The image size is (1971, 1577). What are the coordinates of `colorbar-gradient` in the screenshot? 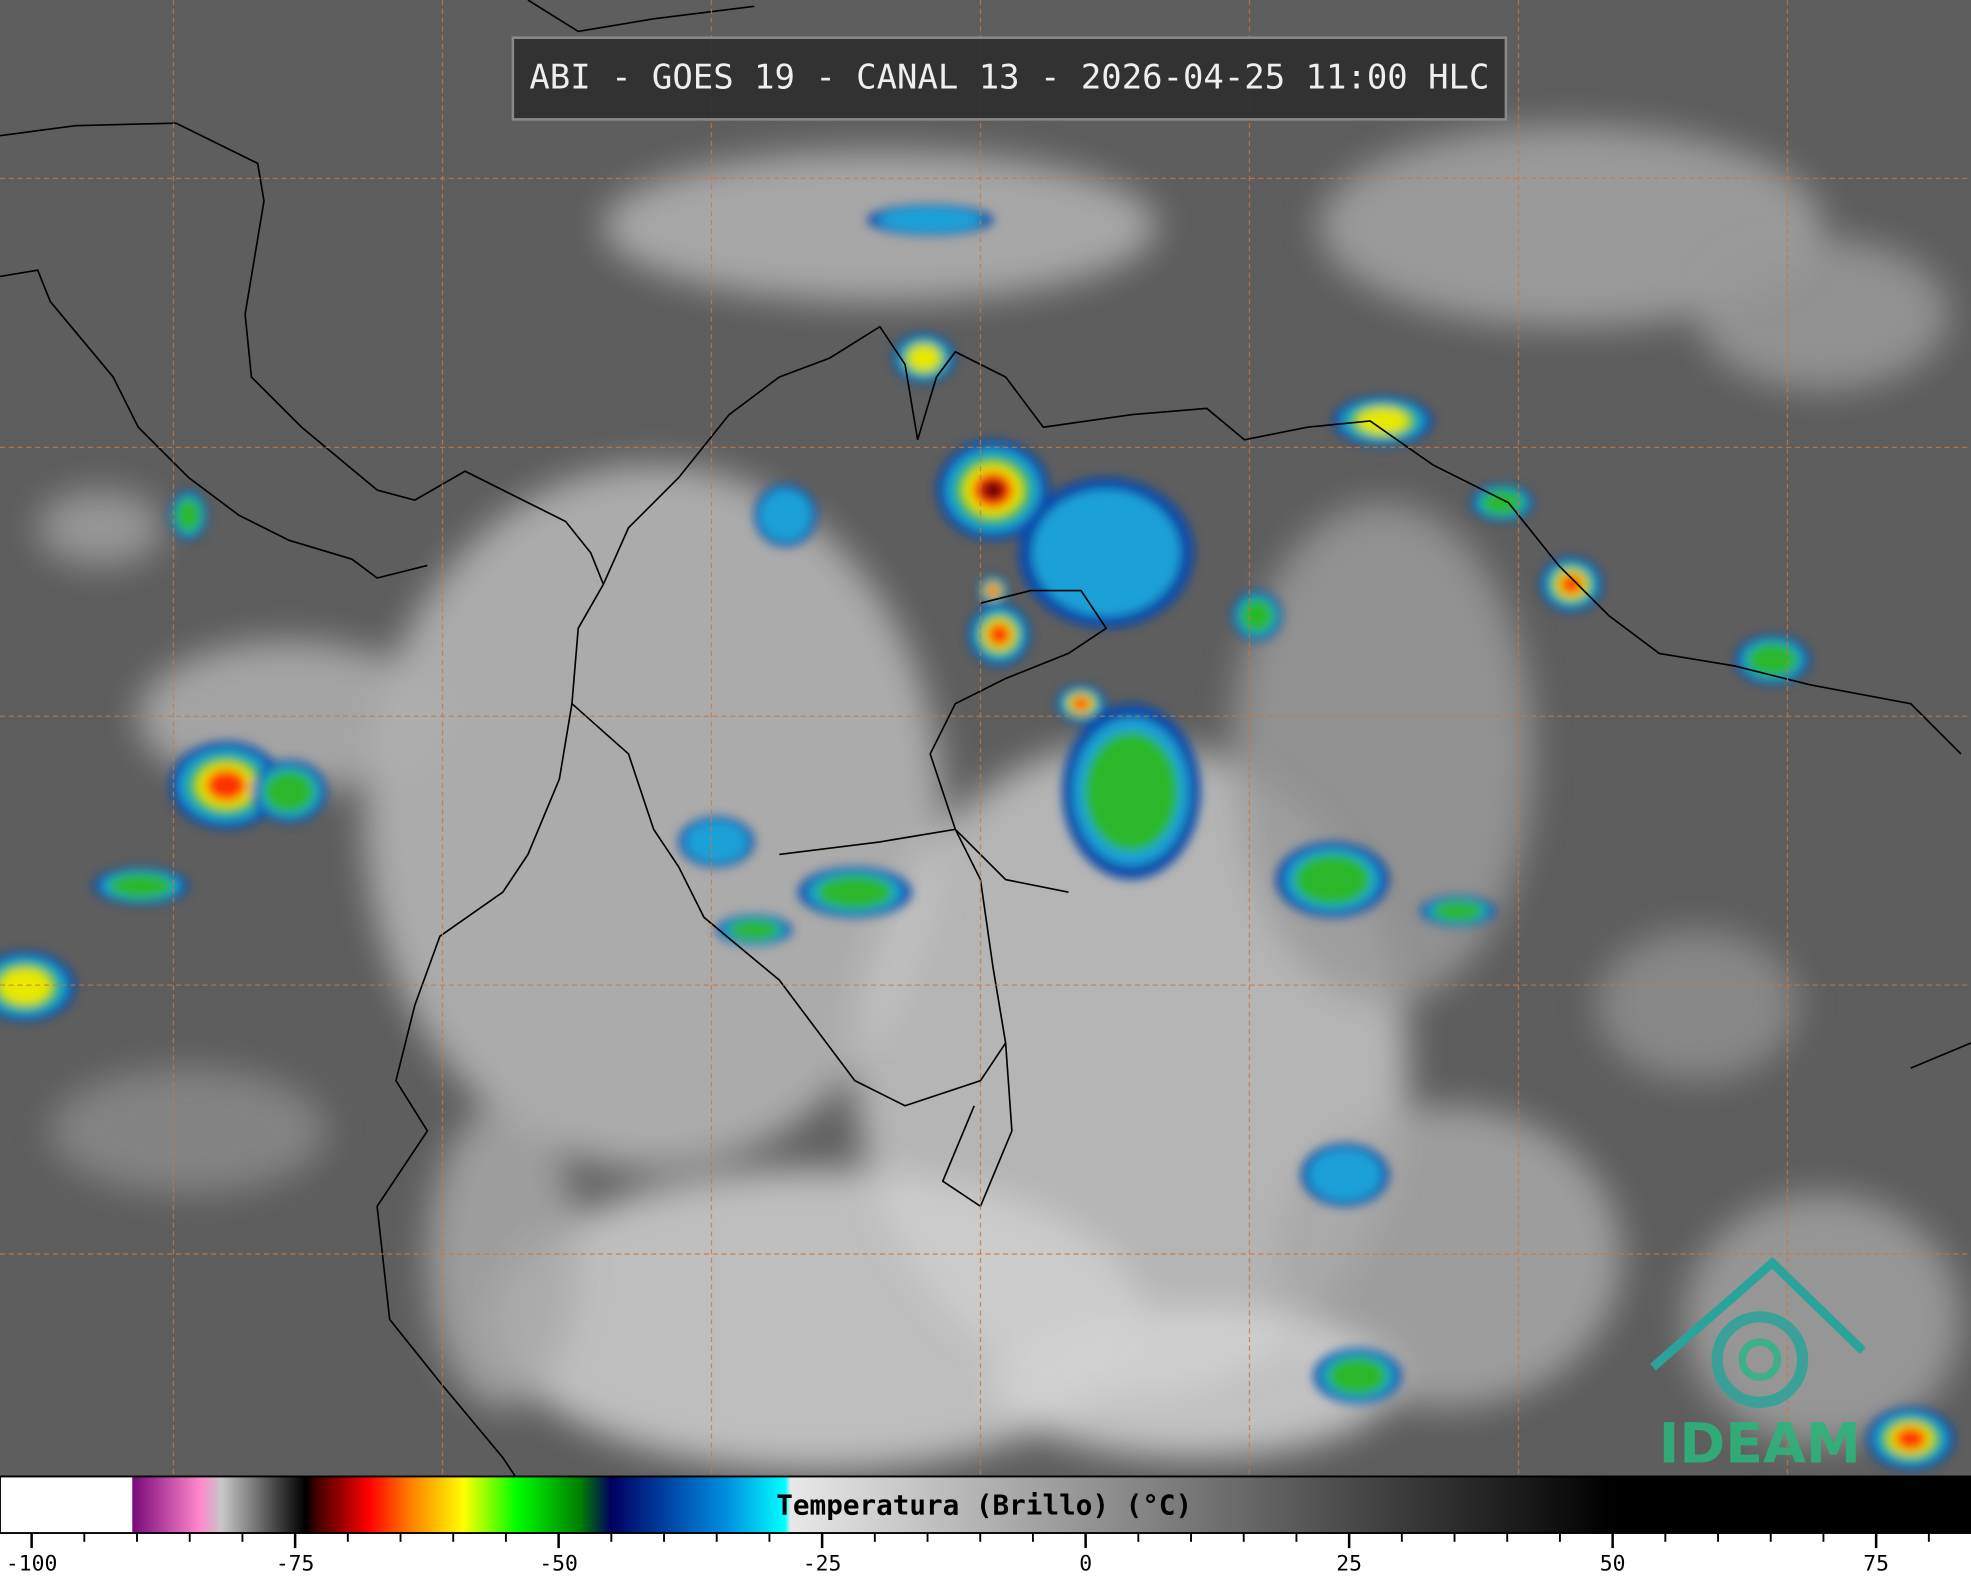 It's located at (985, 1504).